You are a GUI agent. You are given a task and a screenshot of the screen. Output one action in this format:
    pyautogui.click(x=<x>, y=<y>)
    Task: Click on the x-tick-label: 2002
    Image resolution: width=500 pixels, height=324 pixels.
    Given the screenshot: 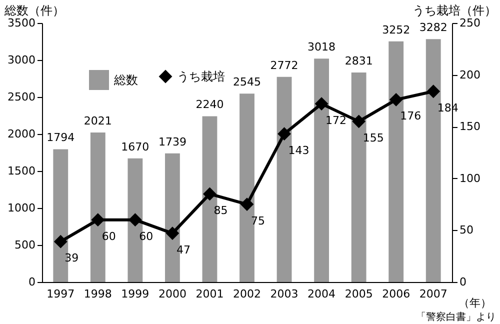 What is the action you would take?
    pyautogui.click(x=247, y=294)
    